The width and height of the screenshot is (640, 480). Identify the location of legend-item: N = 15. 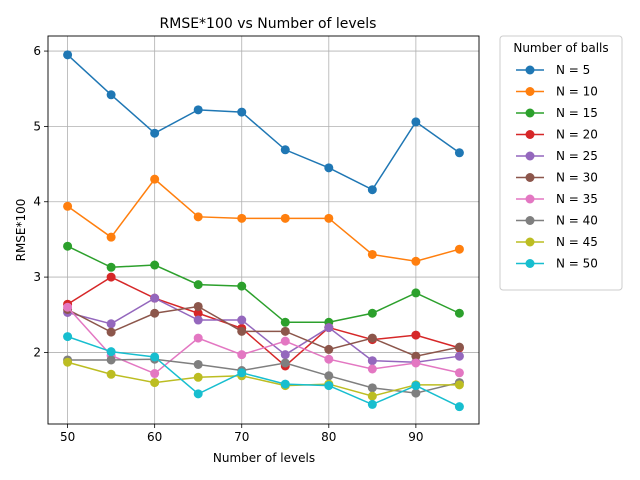
(557, 113).